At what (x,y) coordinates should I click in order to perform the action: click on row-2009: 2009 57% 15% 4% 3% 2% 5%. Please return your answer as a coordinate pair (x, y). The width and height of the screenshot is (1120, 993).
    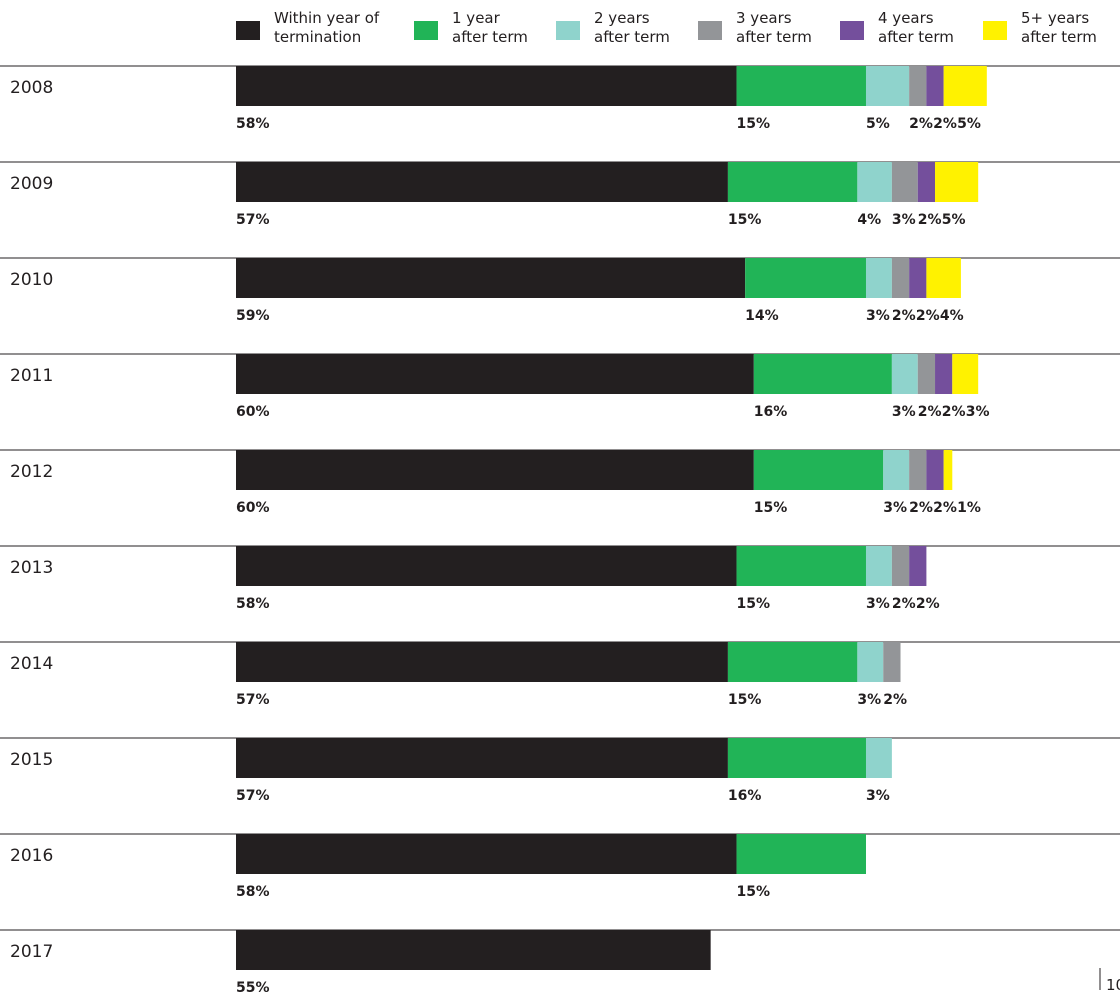
    Looking at the image, I should click on (560, 194).